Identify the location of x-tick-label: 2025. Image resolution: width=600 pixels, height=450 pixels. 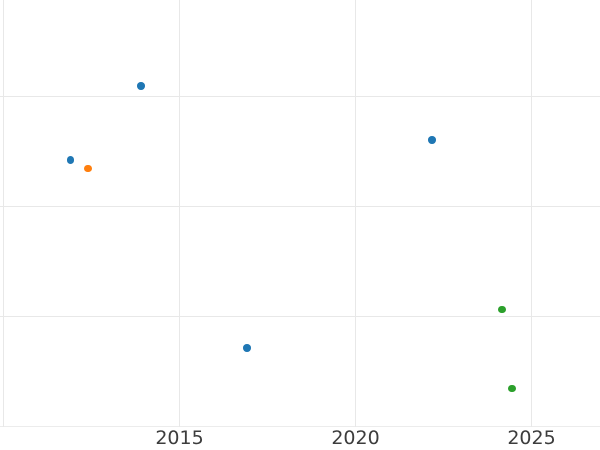
(531, 438).